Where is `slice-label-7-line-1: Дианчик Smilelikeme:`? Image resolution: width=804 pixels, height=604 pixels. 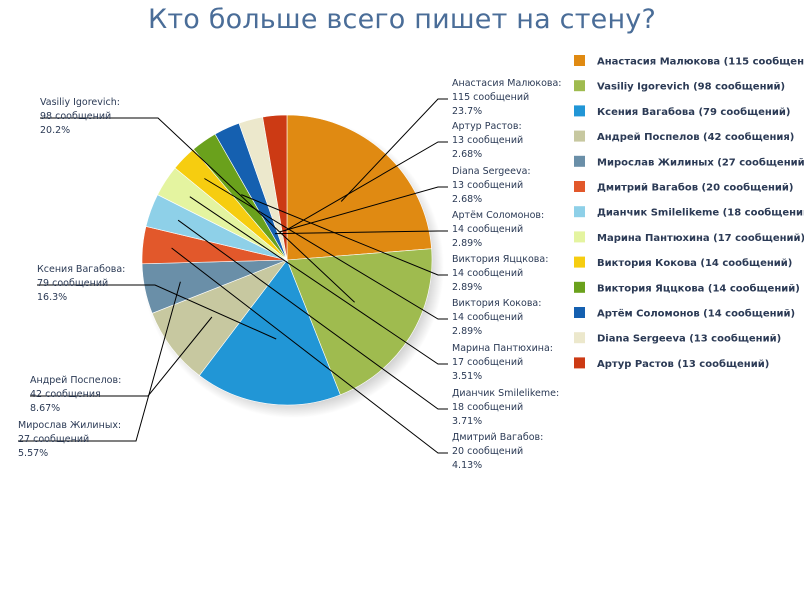 slice-label-7-line-1: Дианчик Smilelikeme: is located at coordinates (505, 393).